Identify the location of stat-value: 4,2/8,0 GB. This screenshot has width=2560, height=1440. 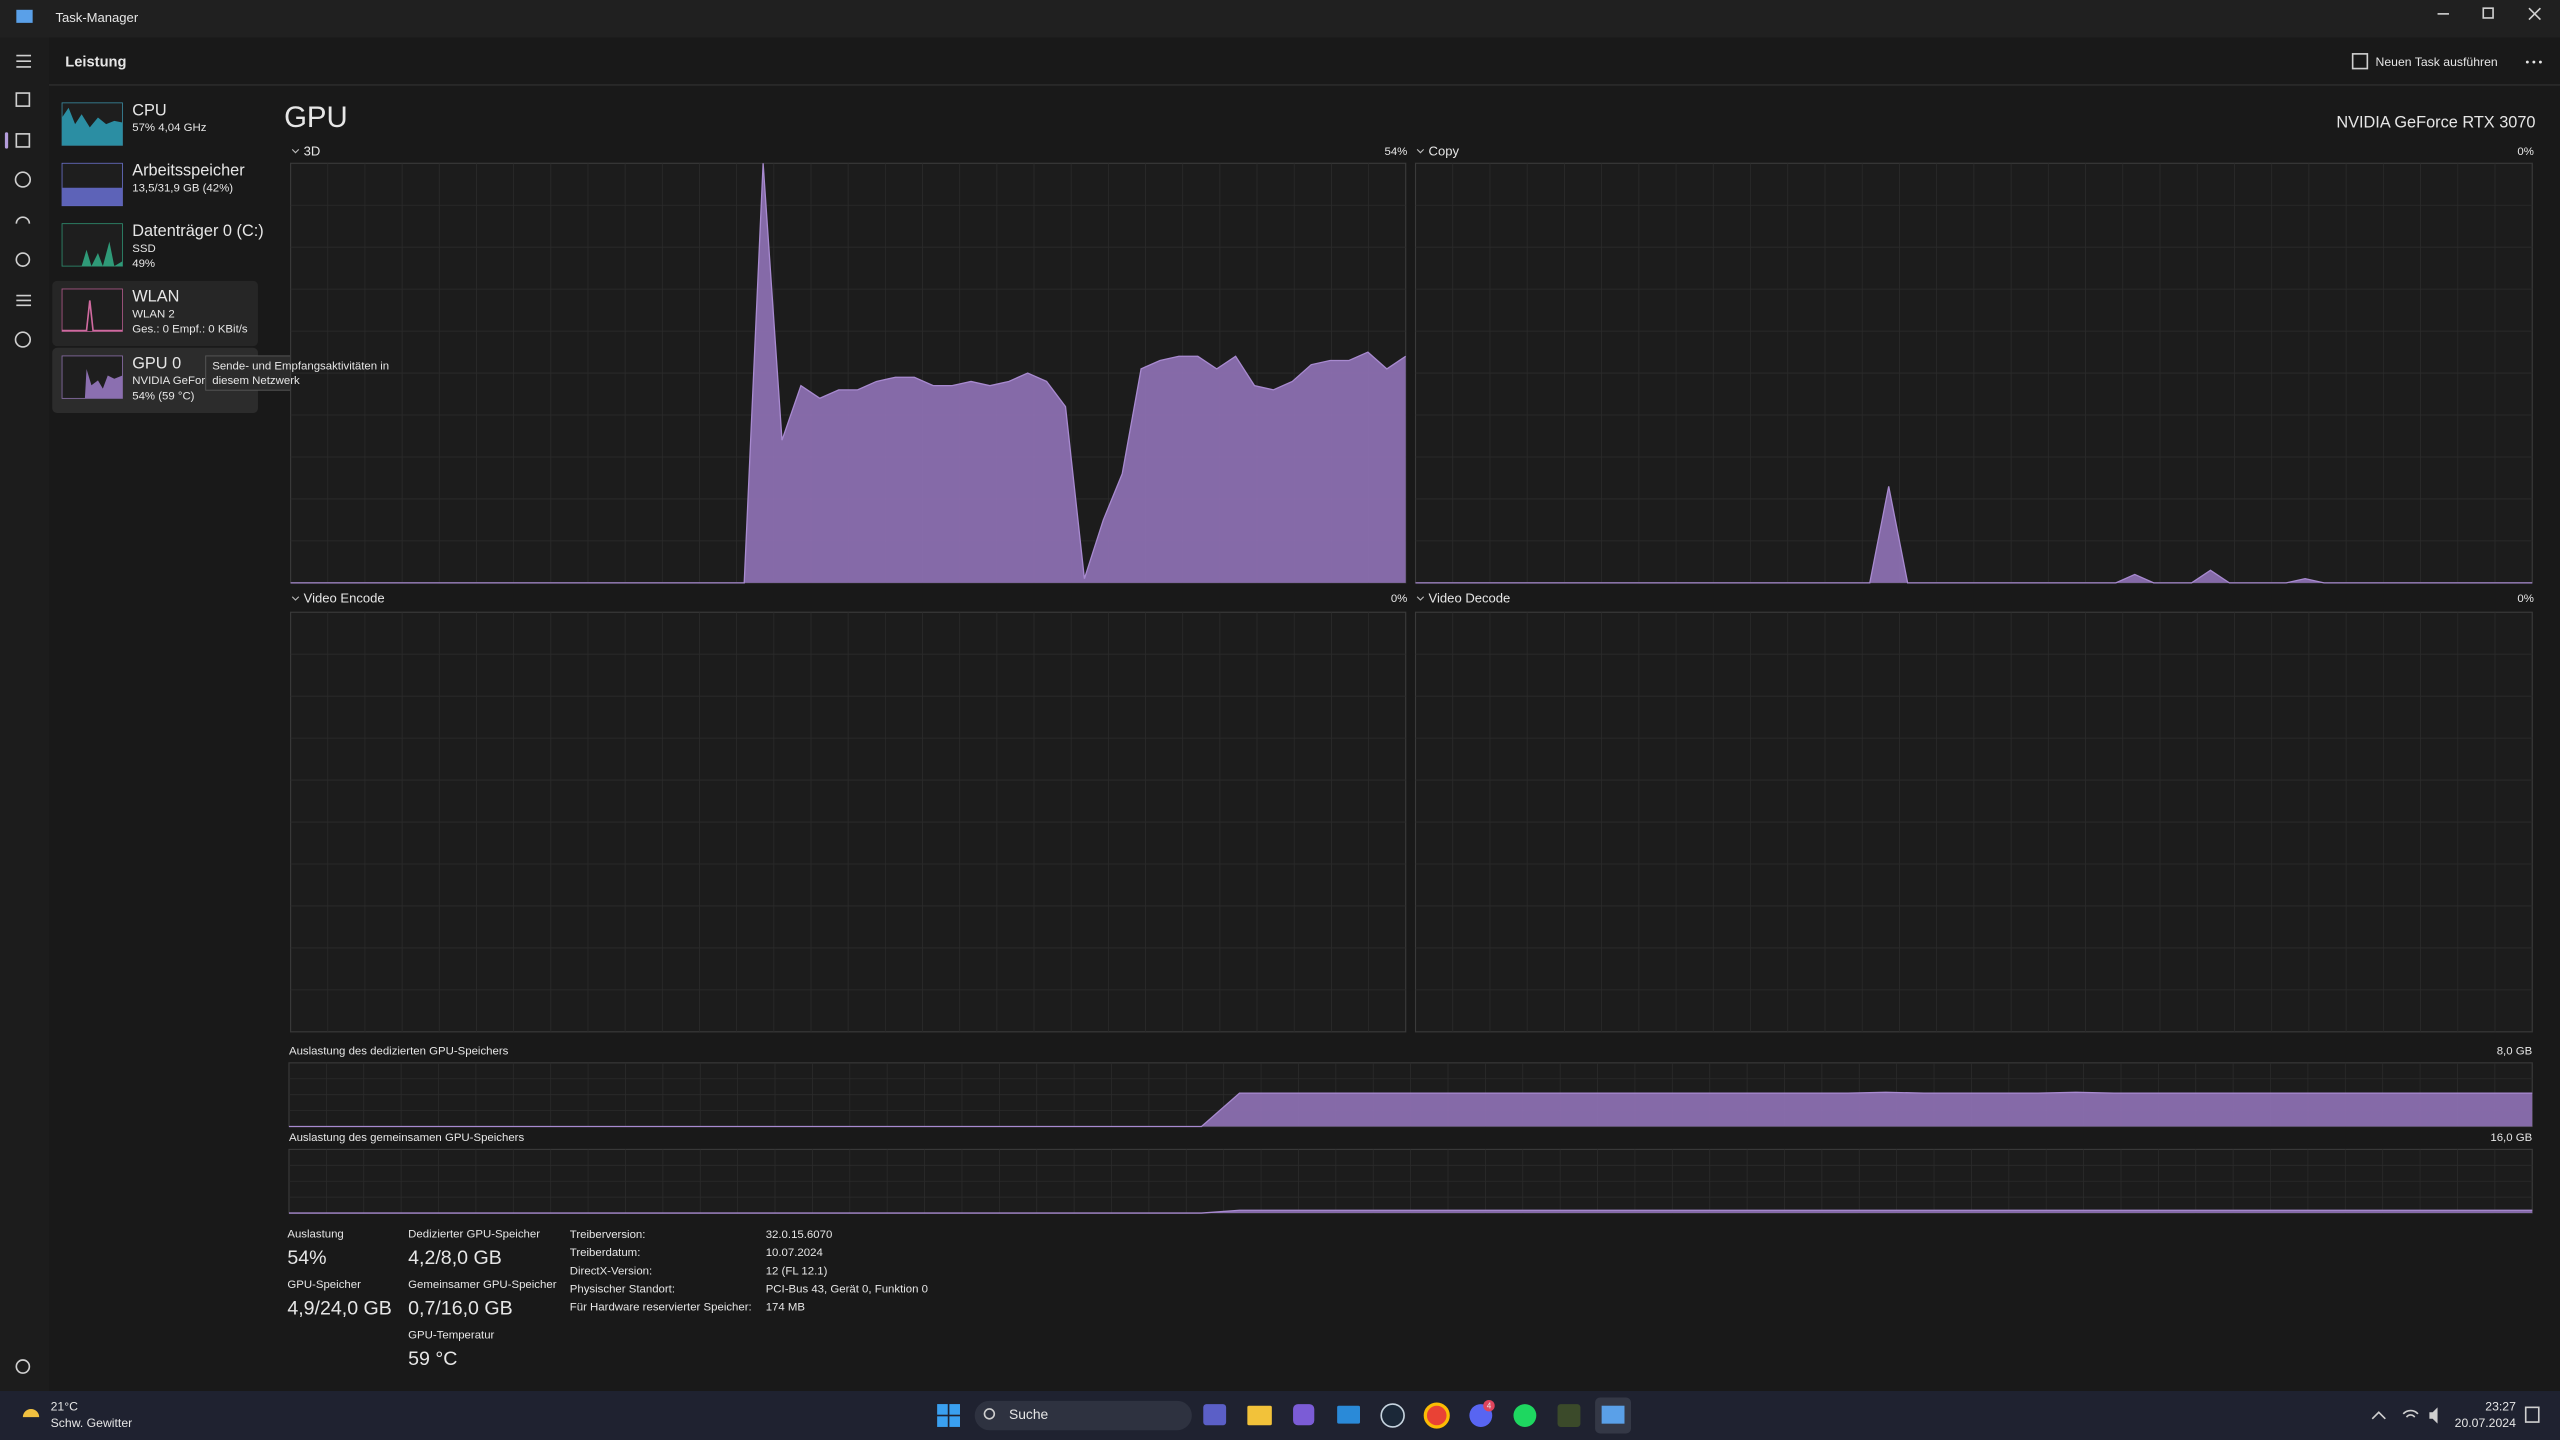
(455, 1258).